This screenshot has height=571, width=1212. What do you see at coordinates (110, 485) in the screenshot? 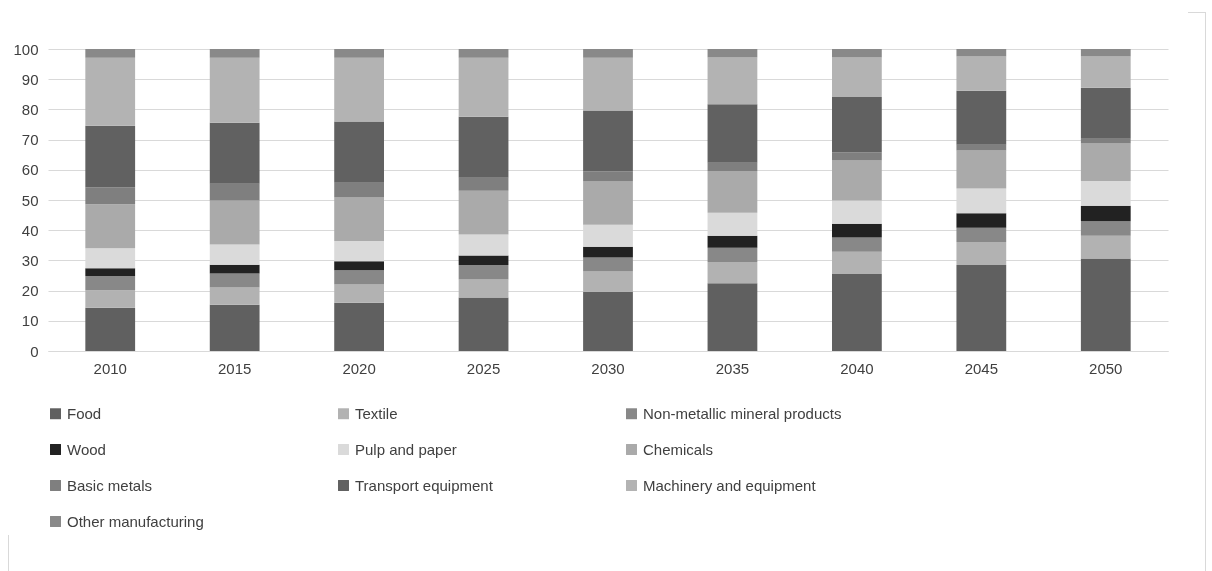
I see `legend-label: Basic metals` at bounding box center [110, 485].